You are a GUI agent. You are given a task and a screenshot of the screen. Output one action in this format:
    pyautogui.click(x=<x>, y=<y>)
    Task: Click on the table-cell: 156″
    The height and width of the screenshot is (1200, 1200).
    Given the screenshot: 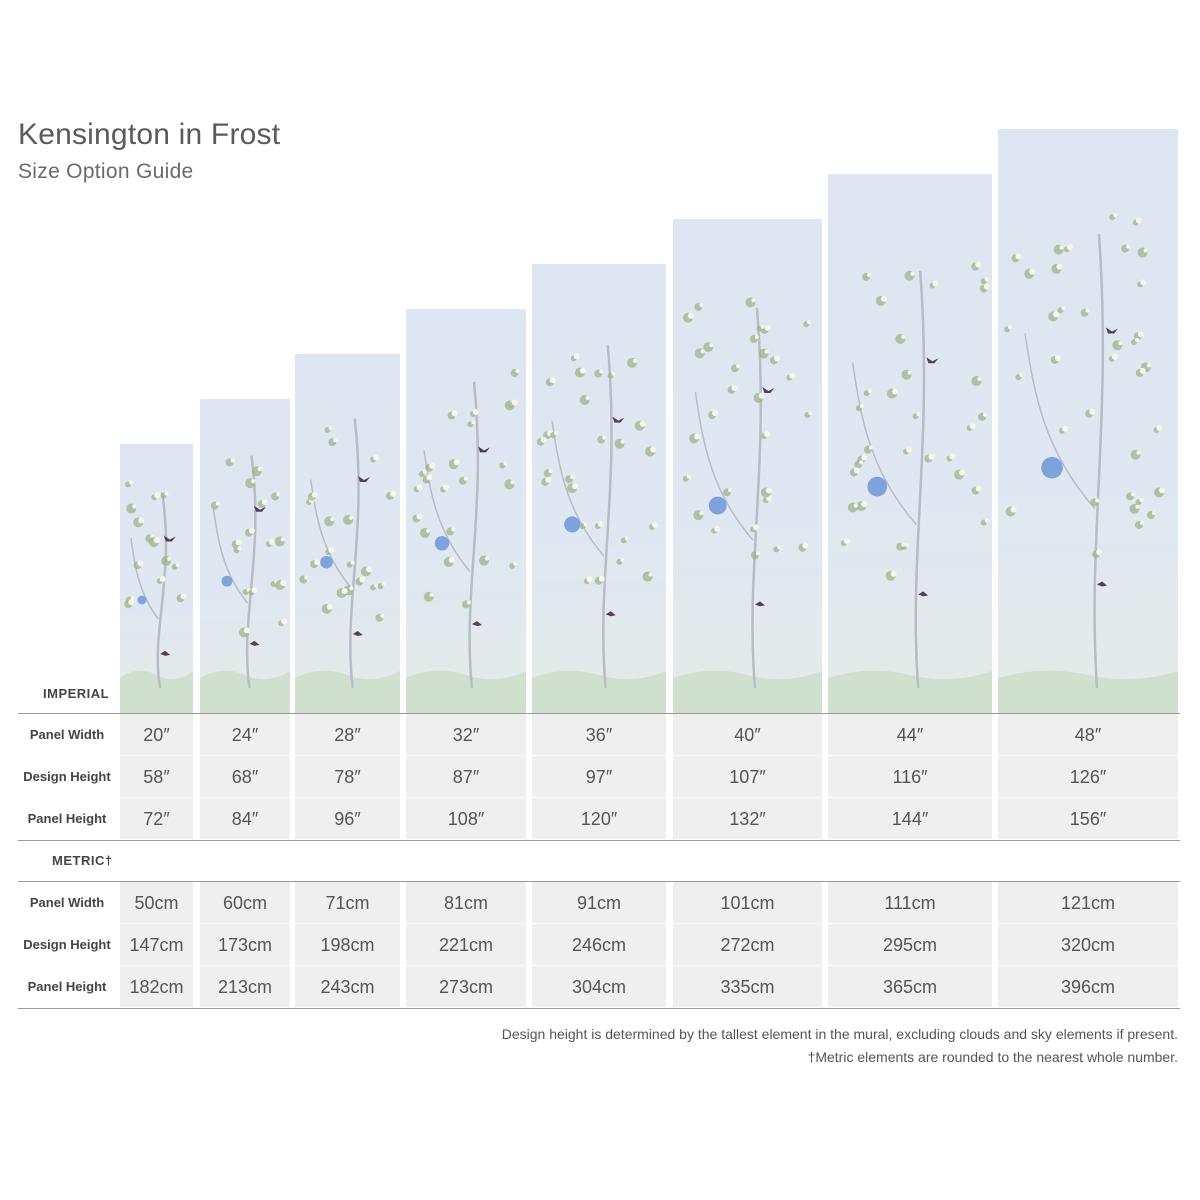 What is the action you would take?
    pyautogui.click(x=1088, y=818)
    